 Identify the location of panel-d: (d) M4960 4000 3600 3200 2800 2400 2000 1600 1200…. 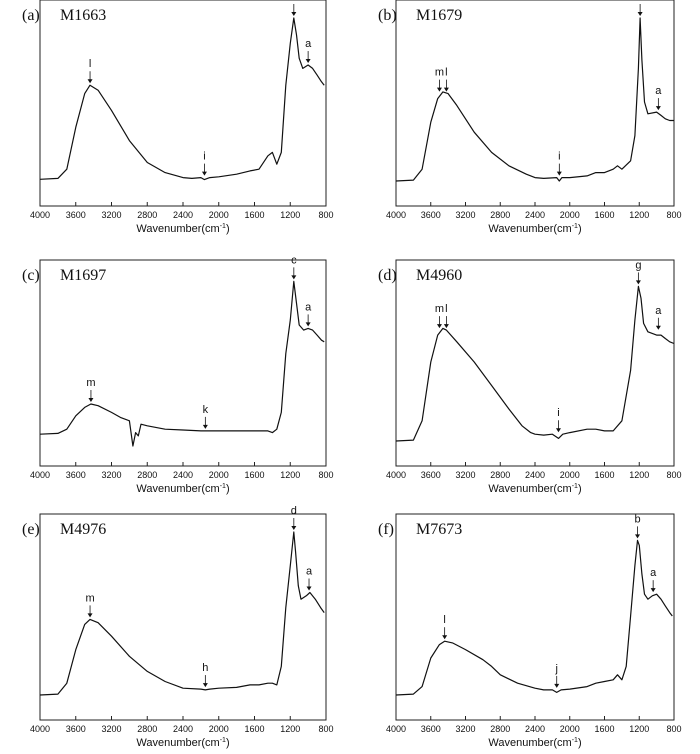
(530, 377).